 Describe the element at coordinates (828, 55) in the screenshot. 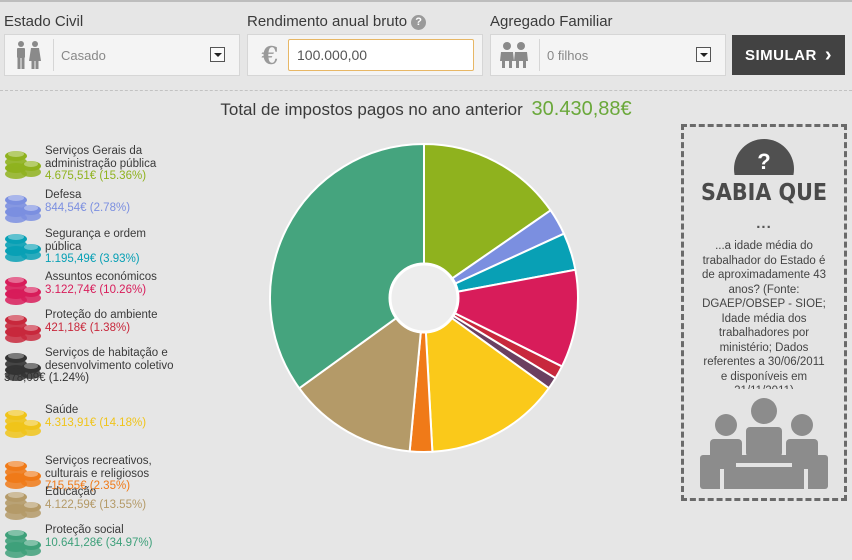

I see `chevron-right-icon: ›` at that location.